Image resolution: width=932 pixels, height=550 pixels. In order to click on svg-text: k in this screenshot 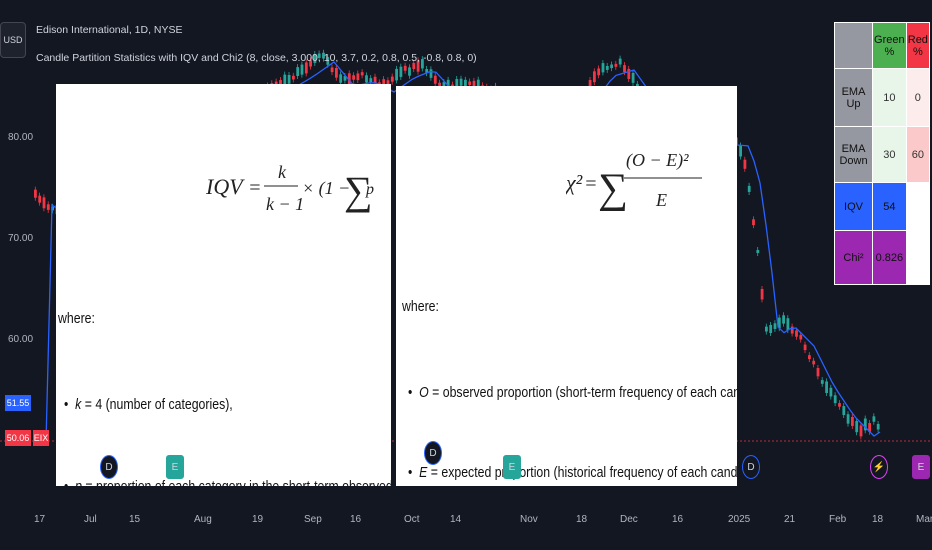, I will do `click(282, 172)`.